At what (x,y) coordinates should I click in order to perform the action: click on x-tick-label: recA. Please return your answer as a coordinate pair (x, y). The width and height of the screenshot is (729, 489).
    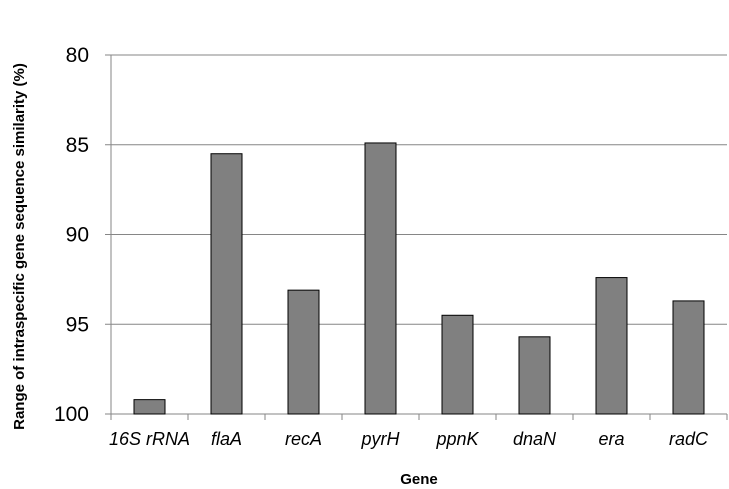
    Looking at the image, I should click on (303, 439).